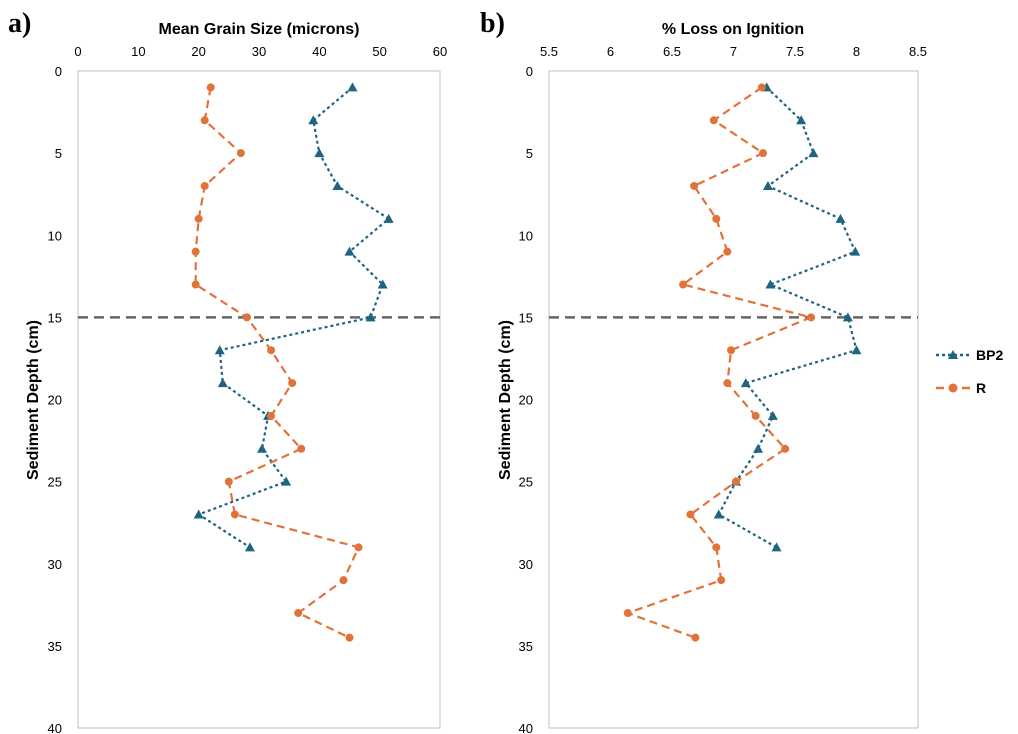 The image size is (1018, 734). What do you see at coordinates (961, 388) in the screenshot?
I see `legend-item-r: R` at bounding box center [961, 388].